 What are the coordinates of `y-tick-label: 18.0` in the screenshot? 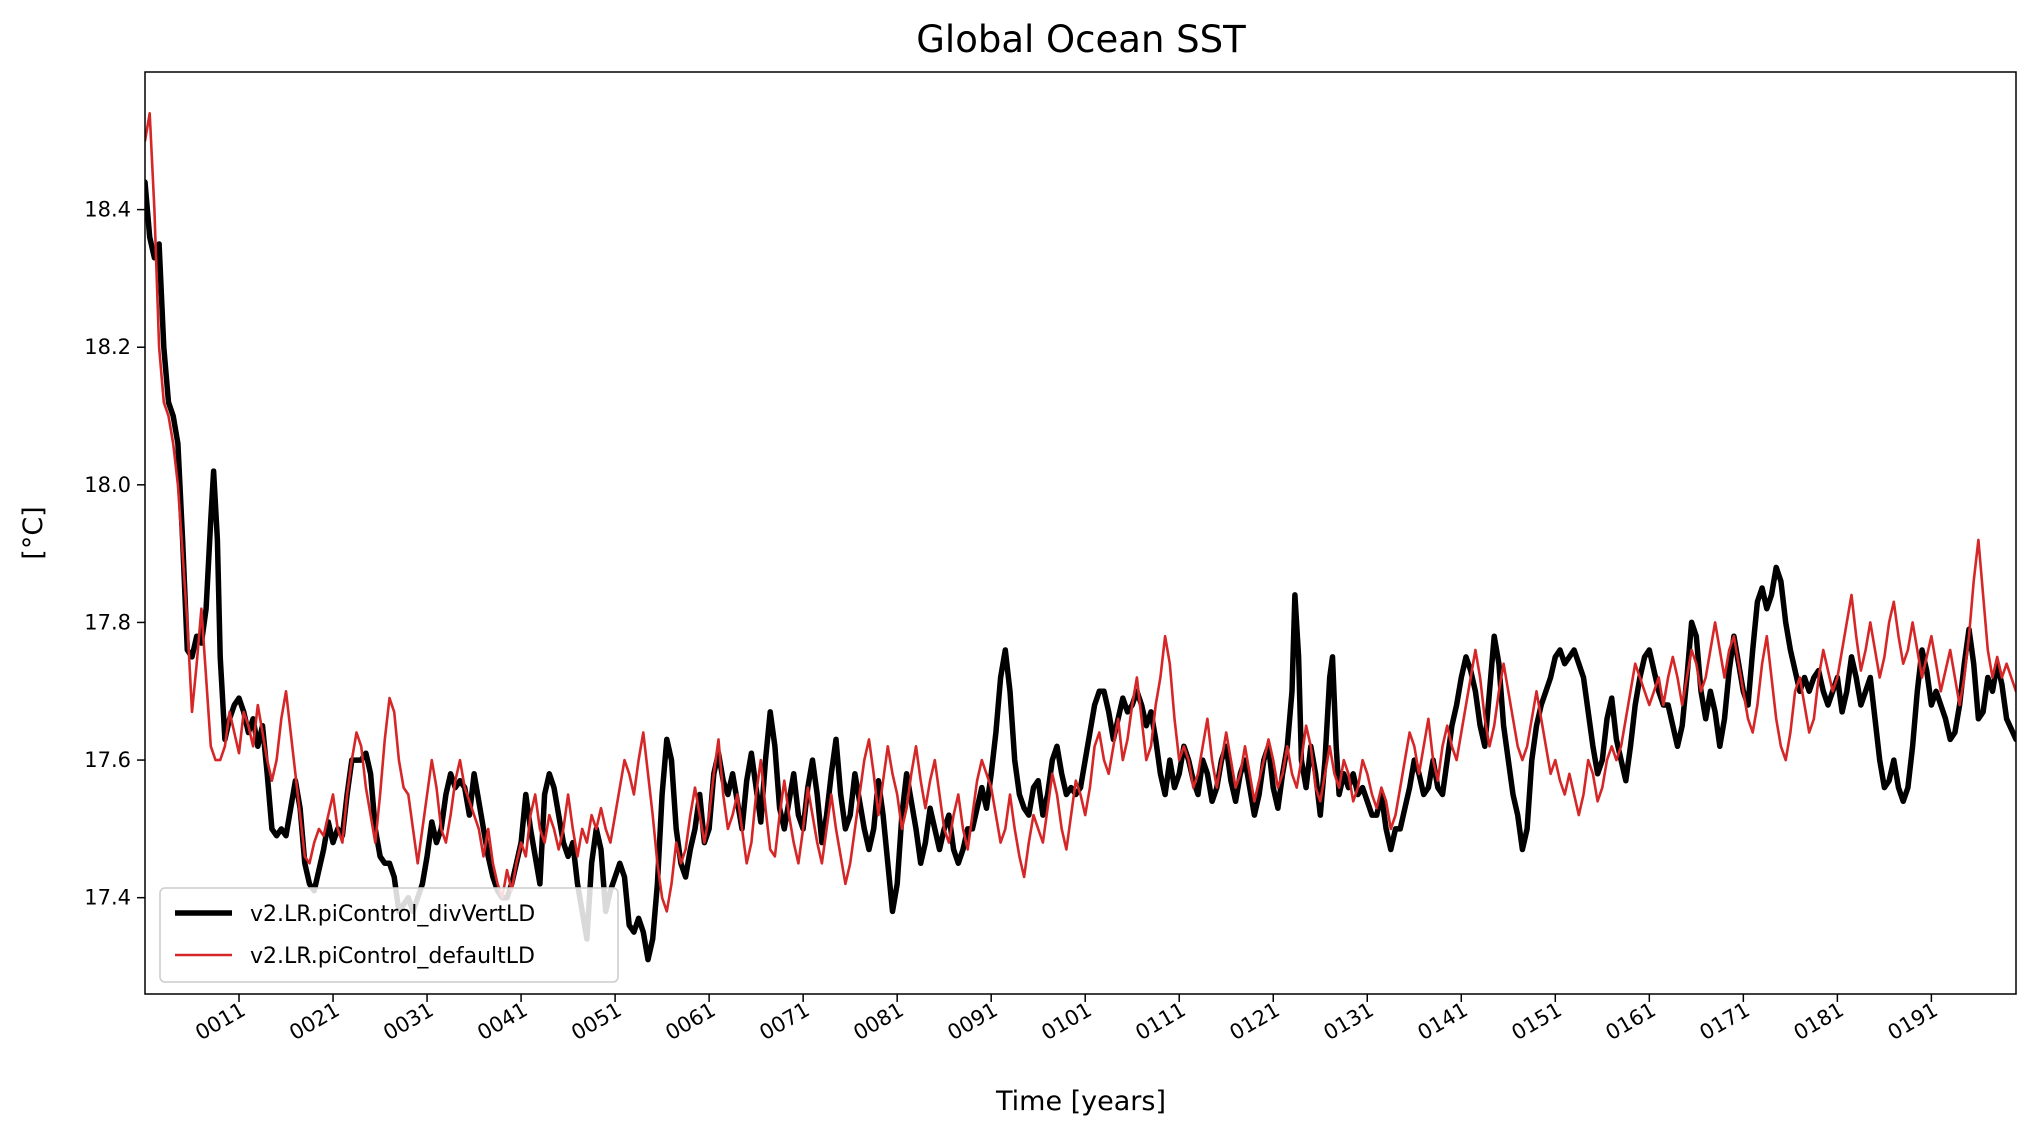 It's located at (107, 485).